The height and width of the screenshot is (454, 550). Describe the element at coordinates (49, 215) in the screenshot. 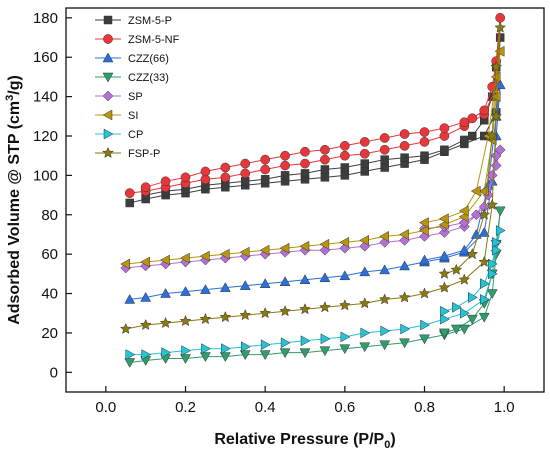

I see `y-tick-label: 80` at that location.